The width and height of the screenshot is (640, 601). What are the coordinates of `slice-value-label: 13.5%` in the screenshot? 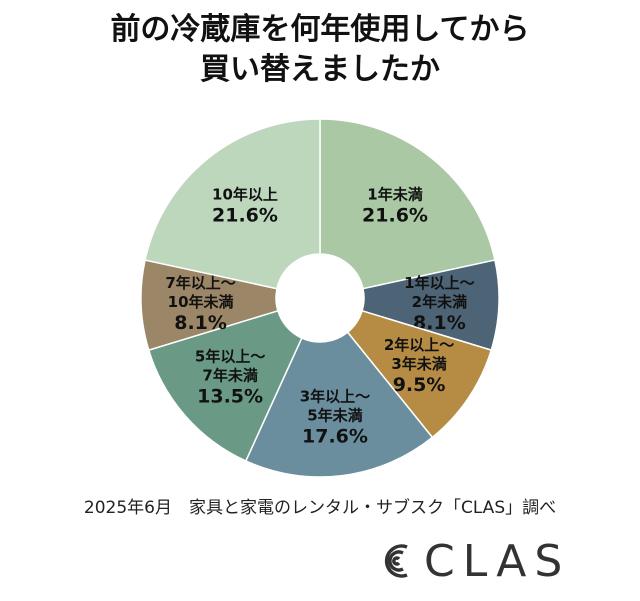 It's located at (230, 397).